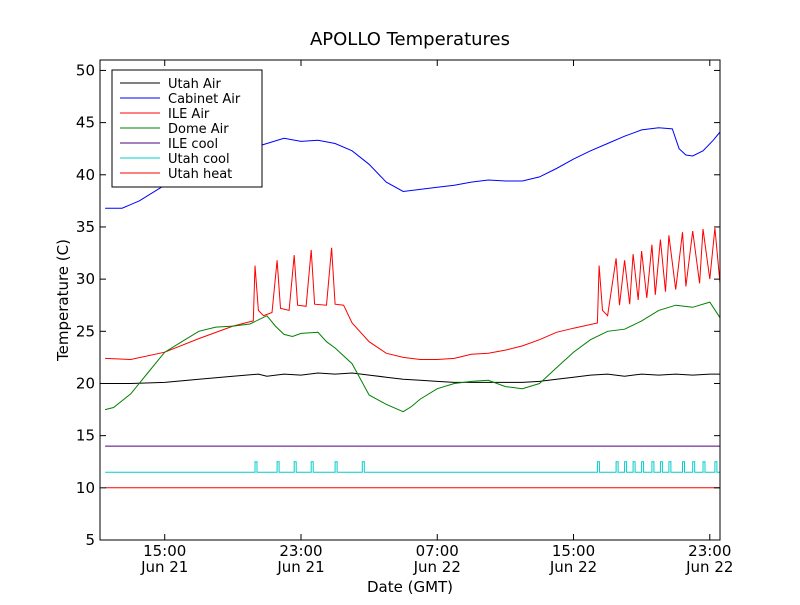 The height and width of the screenshot is (605, 800). Describe the element at coordinates (199, 159) in the screenshot. I see `legend-label: Utah cool` at that location.